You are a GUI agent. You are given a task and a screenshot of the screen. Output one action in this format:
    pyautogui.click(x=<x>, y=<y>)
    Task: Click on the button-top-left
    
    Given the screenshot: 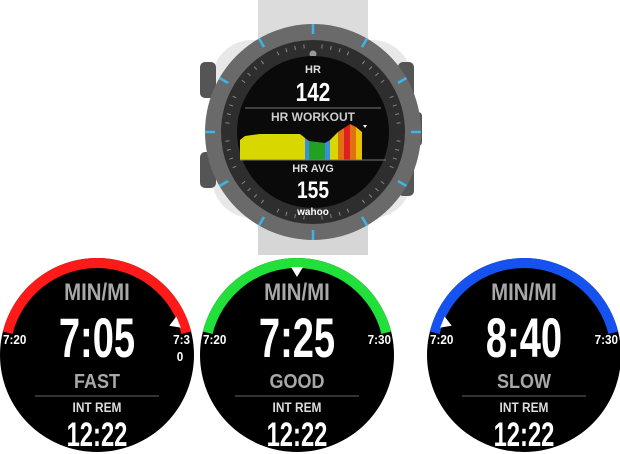 What is the action you would take?
    pyautogui.click(x=208, y=80)
    